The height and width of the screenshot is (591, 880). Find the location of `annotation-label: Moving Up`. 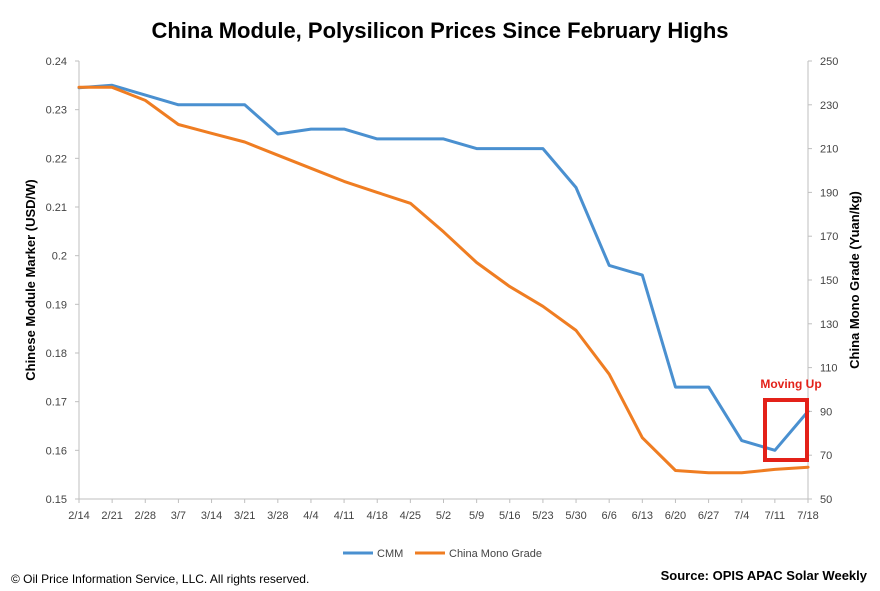

annotation-label: Moving Up is located at coordinates (790, 384).